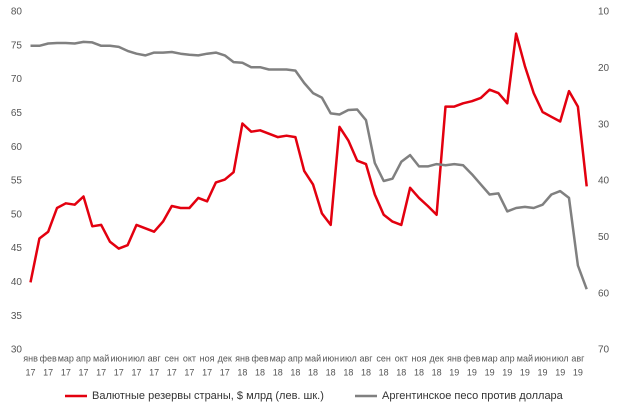  Describe the element at coordinates (17, 316) in the screenshot. I see `y-tick-label: 35` at that location.